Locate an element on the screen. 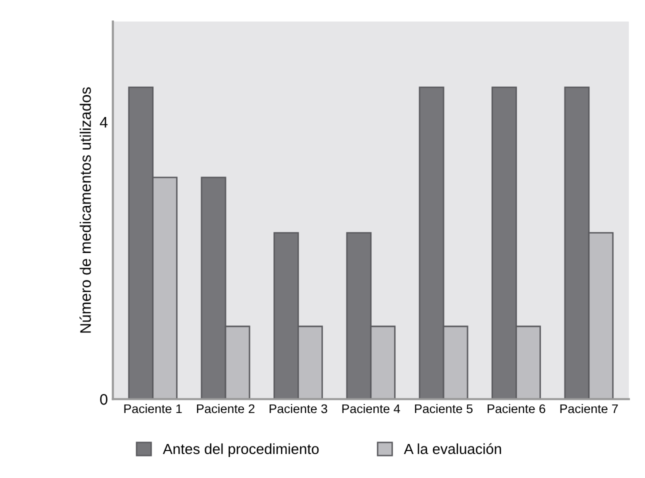 The width and height of the screenshot is (645, 478). x-tick-label: Paciente 2 is located at coordinates (225, 409).